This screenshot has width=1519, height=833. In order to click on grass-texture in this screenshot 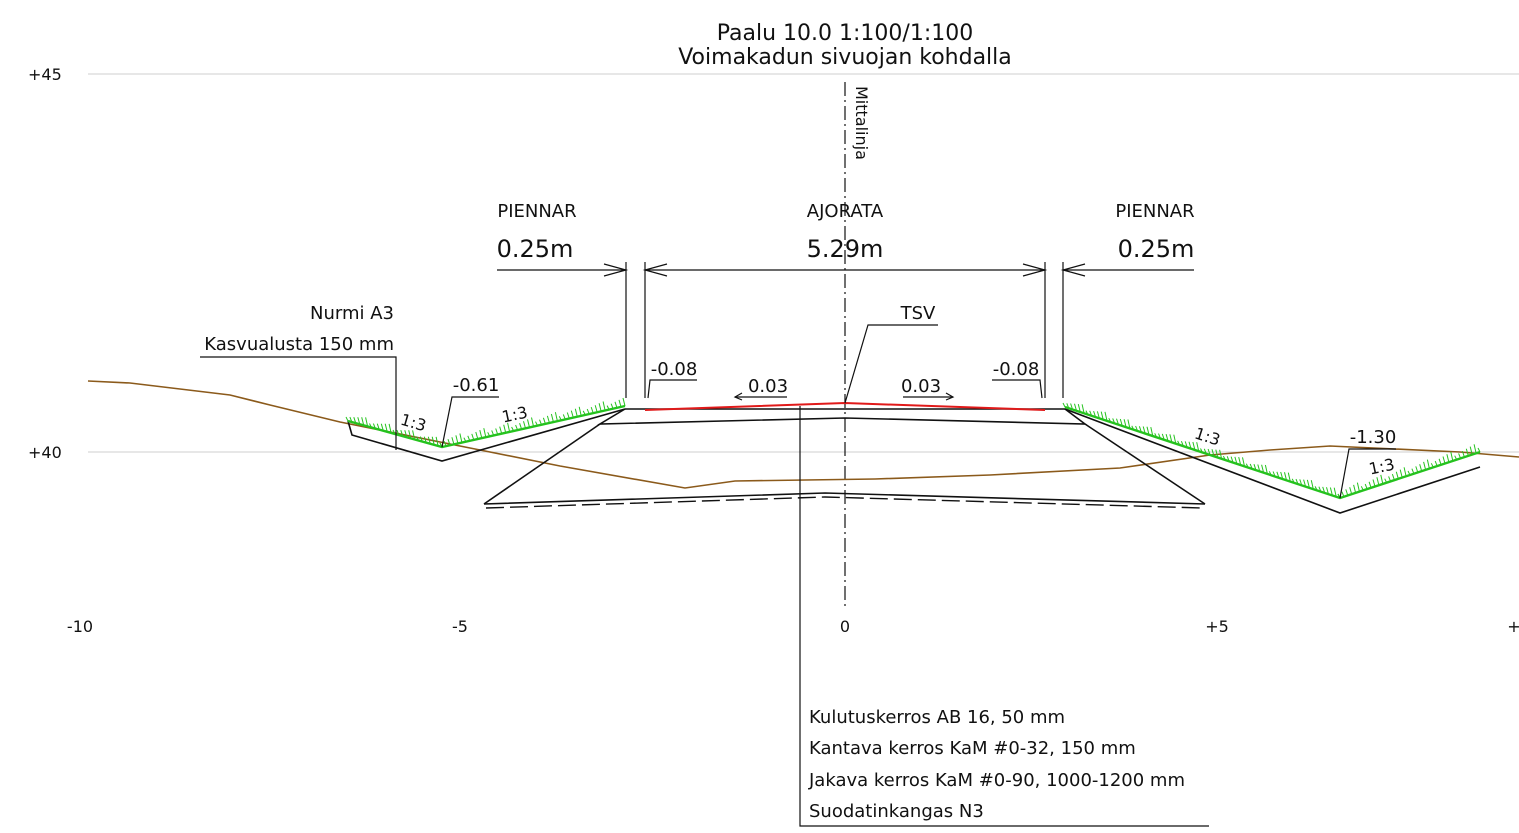, I will do `click(913, 448)`.